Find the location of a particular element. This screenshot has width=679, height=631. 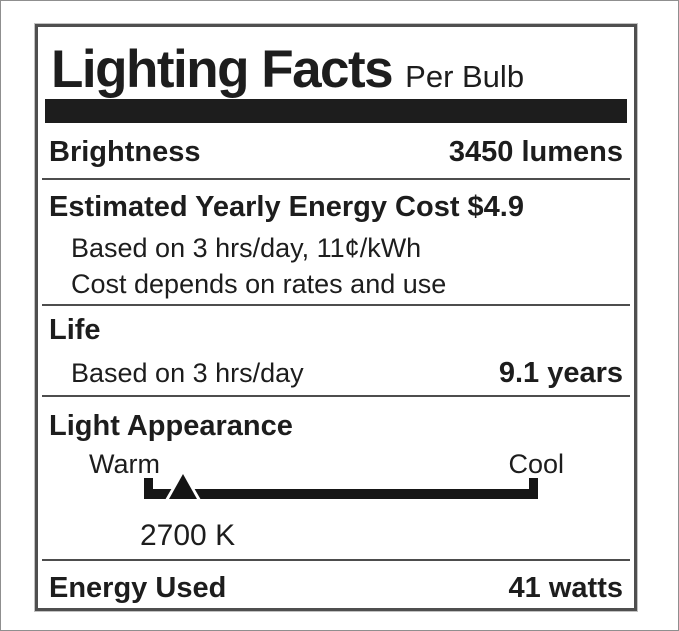

life-basis: Based on 3 hrs/day is located at coordinates (187, 373).